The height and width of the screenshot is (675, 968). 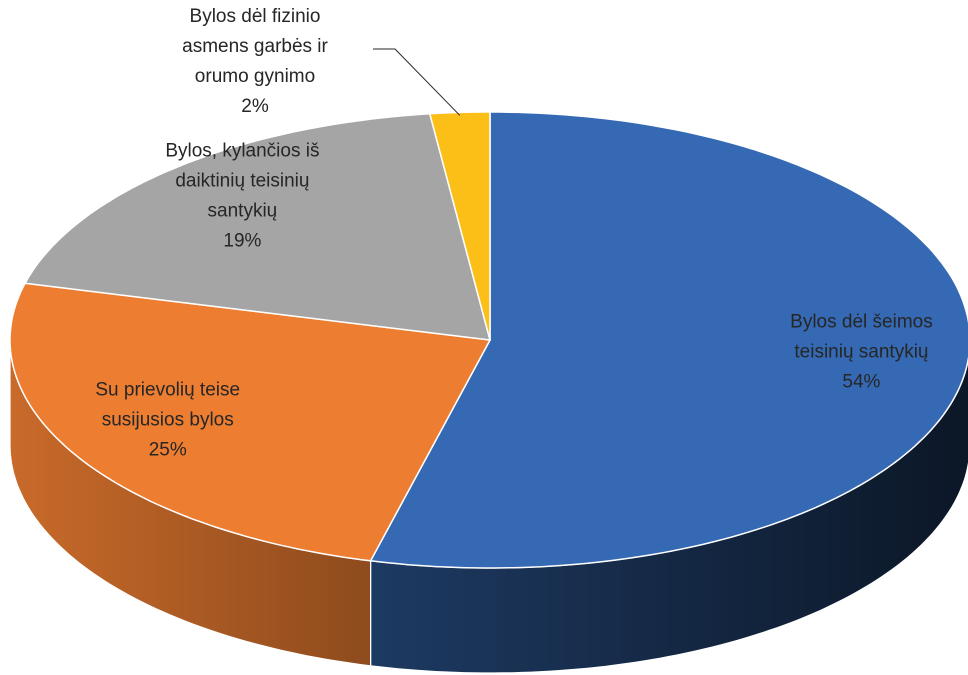 What do you see at coordinates (242, 241) in the screenshot?
I see `data-label-value: 19%` at bounding box center [242, 241].